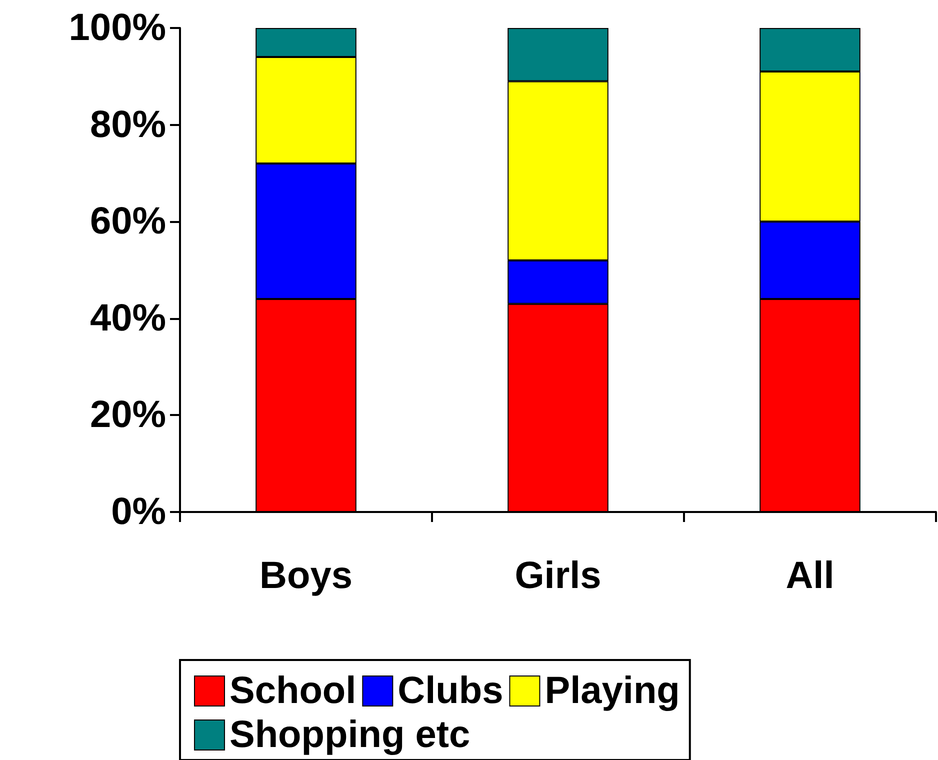 This screenshot has width=938, height=760. Describe the element at coordinates (128, 221) in the screenshot. I see `y-tick-label: 60%` at that location.